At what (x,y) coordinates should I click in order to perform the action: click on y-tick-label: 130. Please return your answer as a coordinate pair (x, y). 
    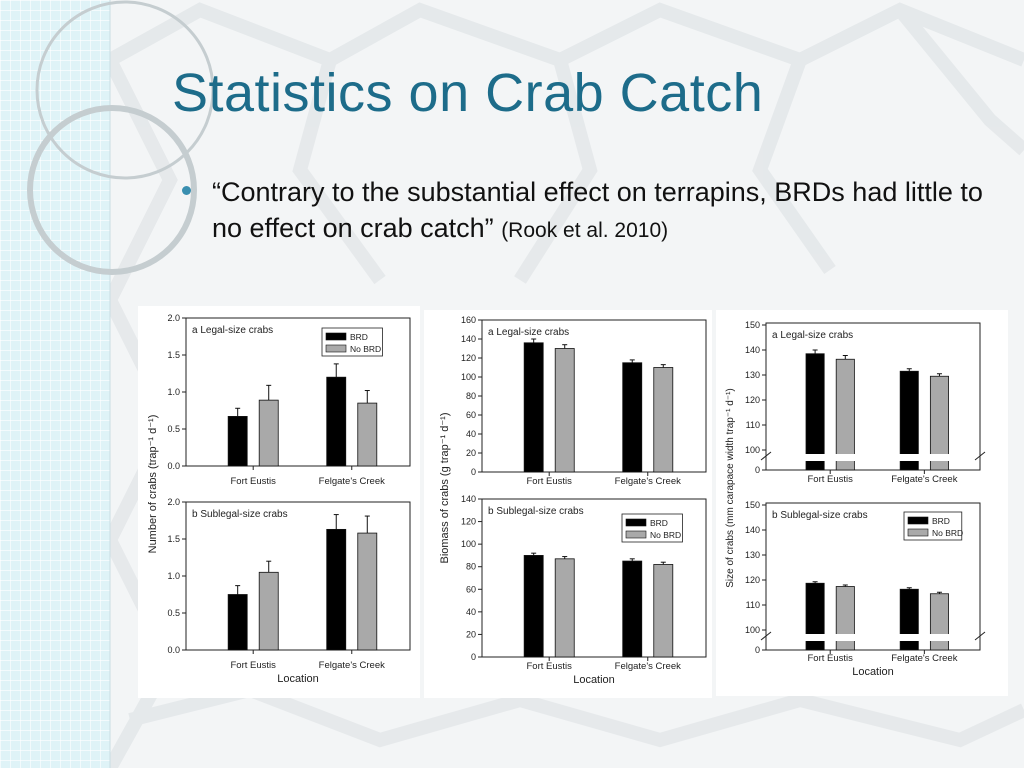
    Looking at the image, I should click on (752, 375).